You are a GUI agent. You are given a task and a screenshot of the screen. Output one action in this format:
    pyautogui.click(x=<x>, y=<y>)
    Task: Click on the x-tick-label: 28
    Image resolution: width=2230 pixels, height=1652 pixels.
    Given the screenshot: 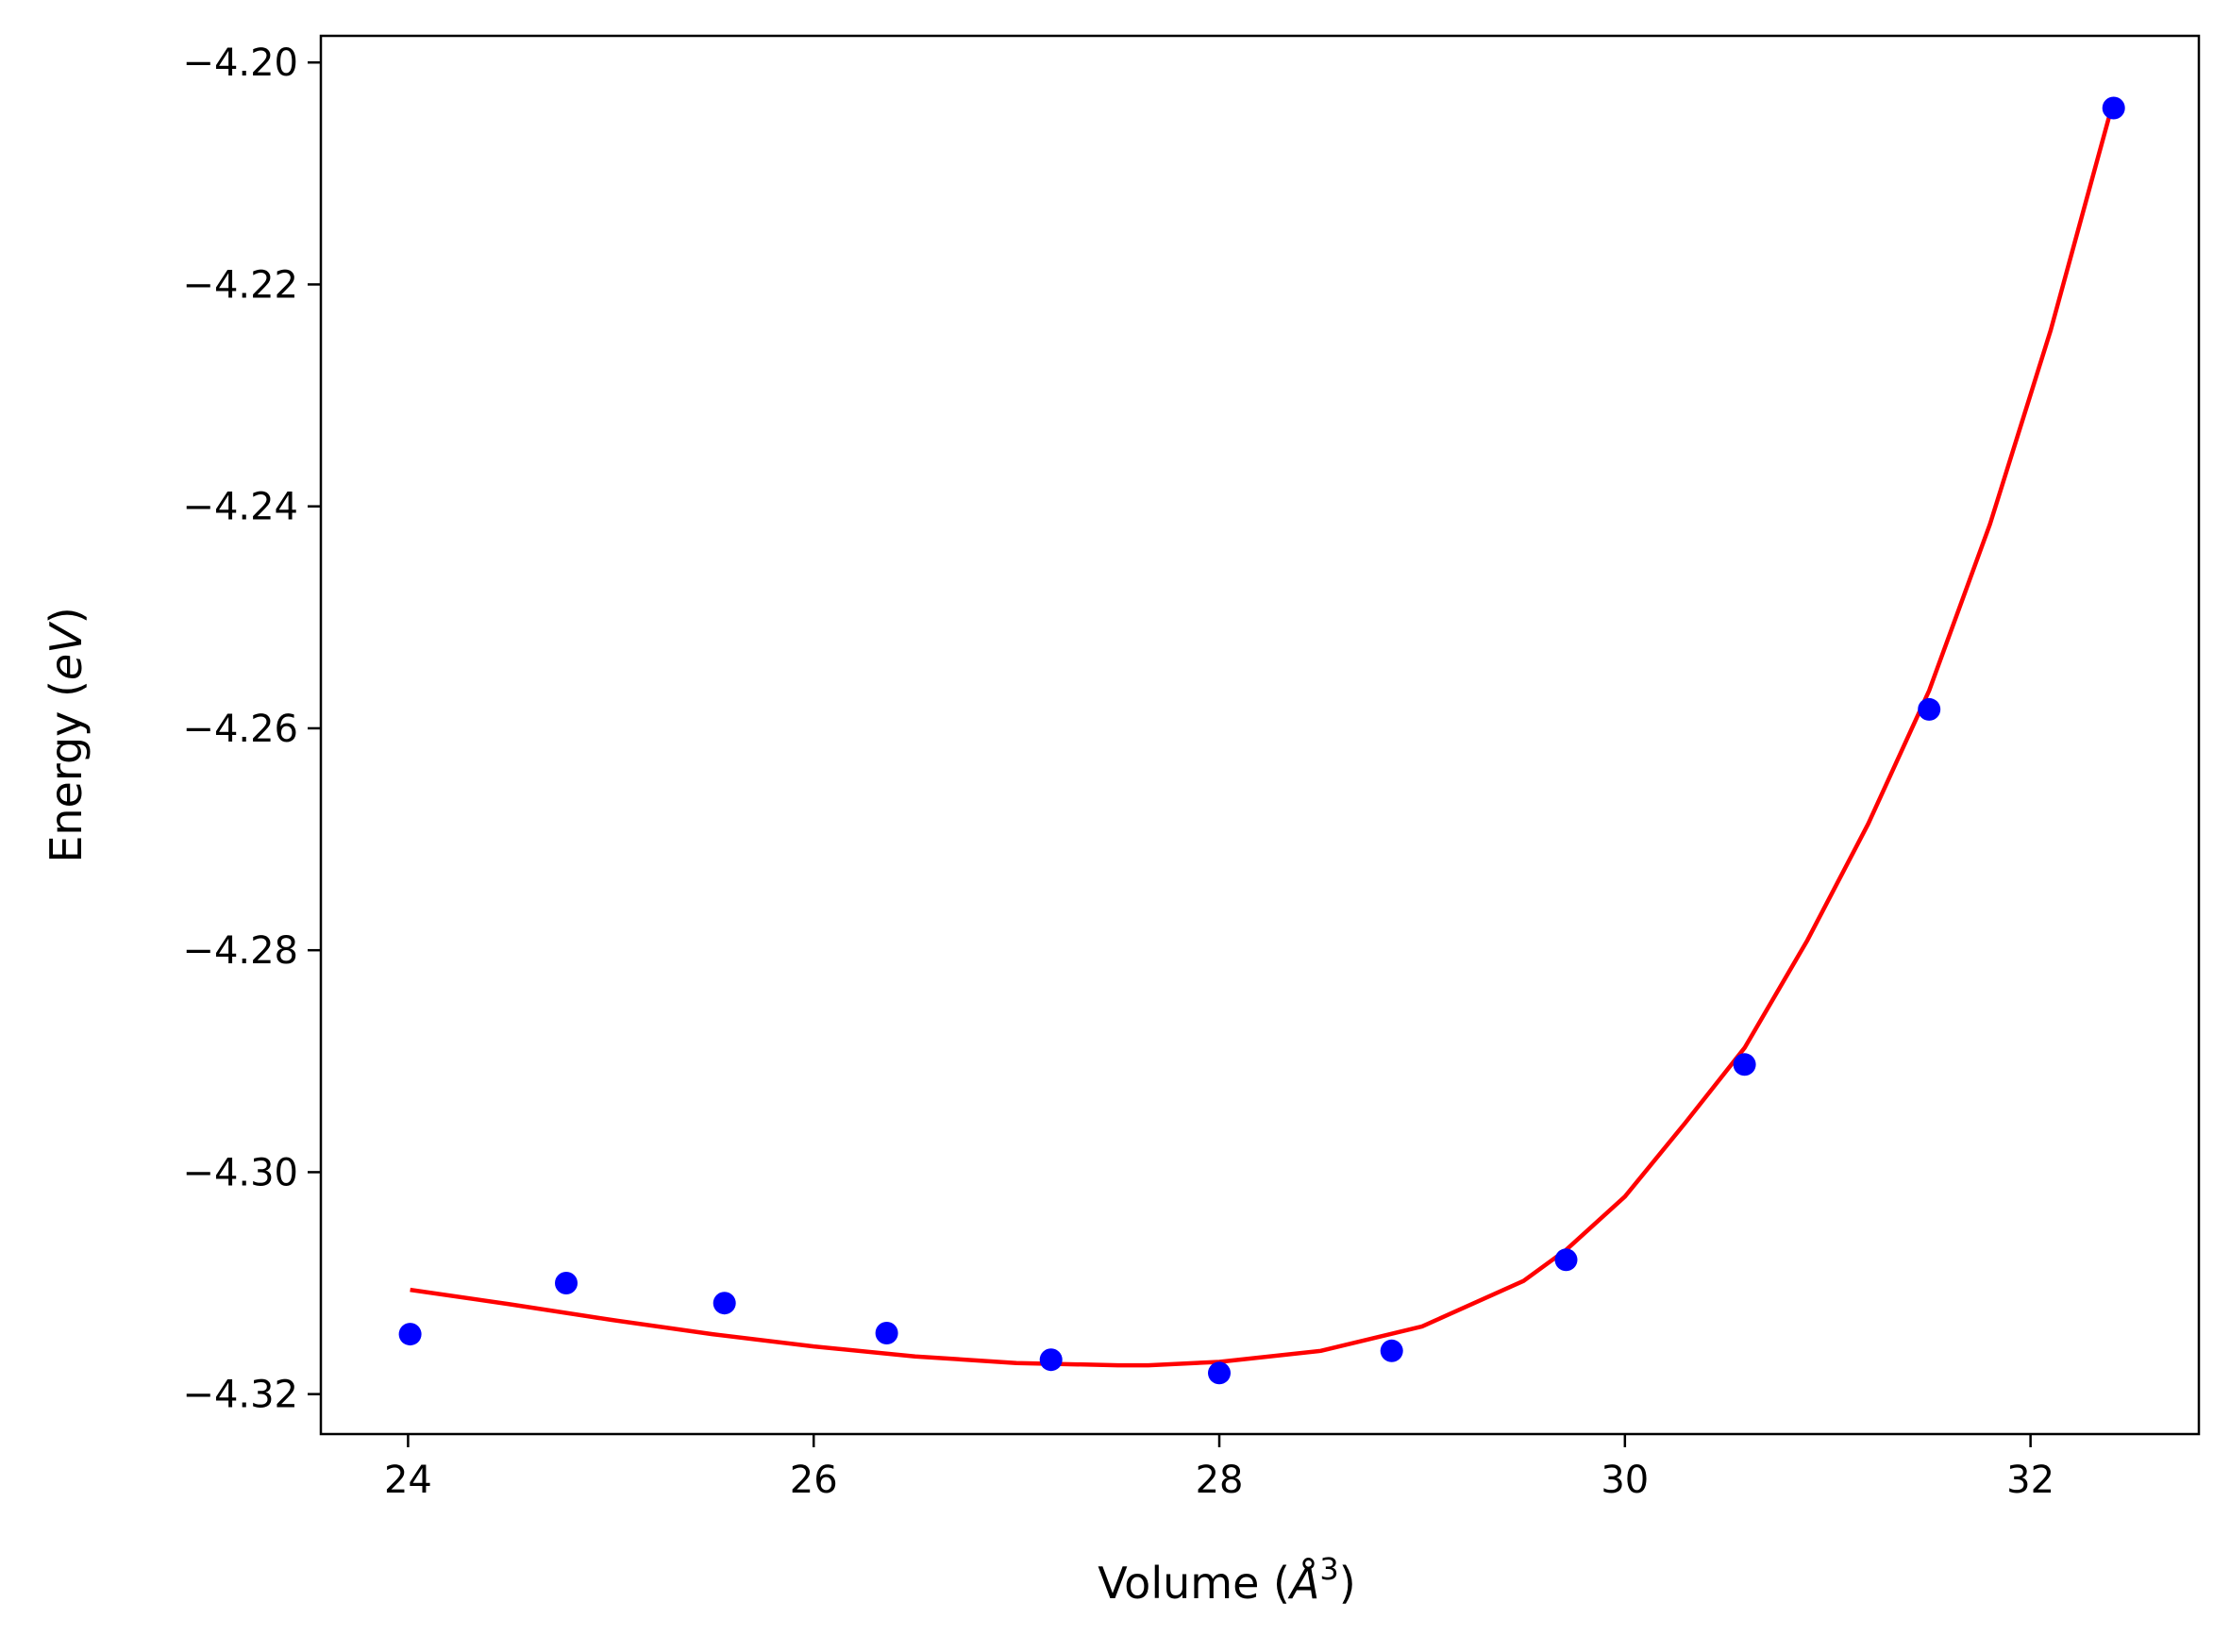 What is the action you would take?
    pyautogui.click(x=1220, y=1480)
    